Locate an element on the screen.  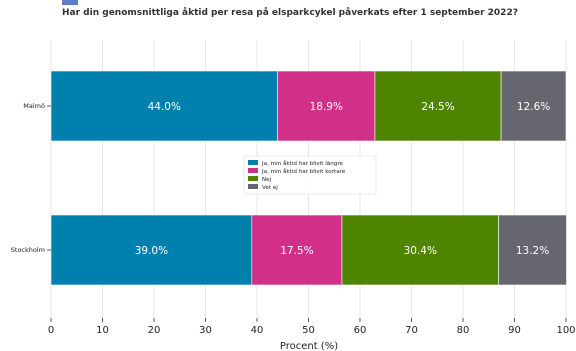
x-axis-label: Procent (%) is located at coordinates (309, 346).